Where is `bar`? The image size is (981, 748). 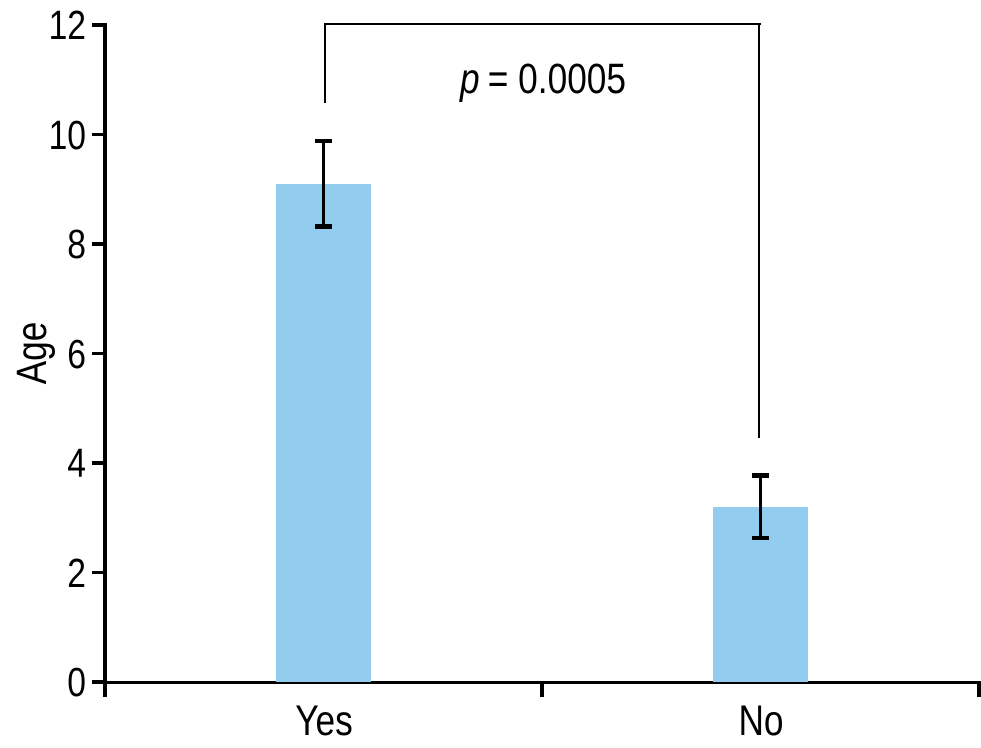
bar is located at coordinates (323, 432).